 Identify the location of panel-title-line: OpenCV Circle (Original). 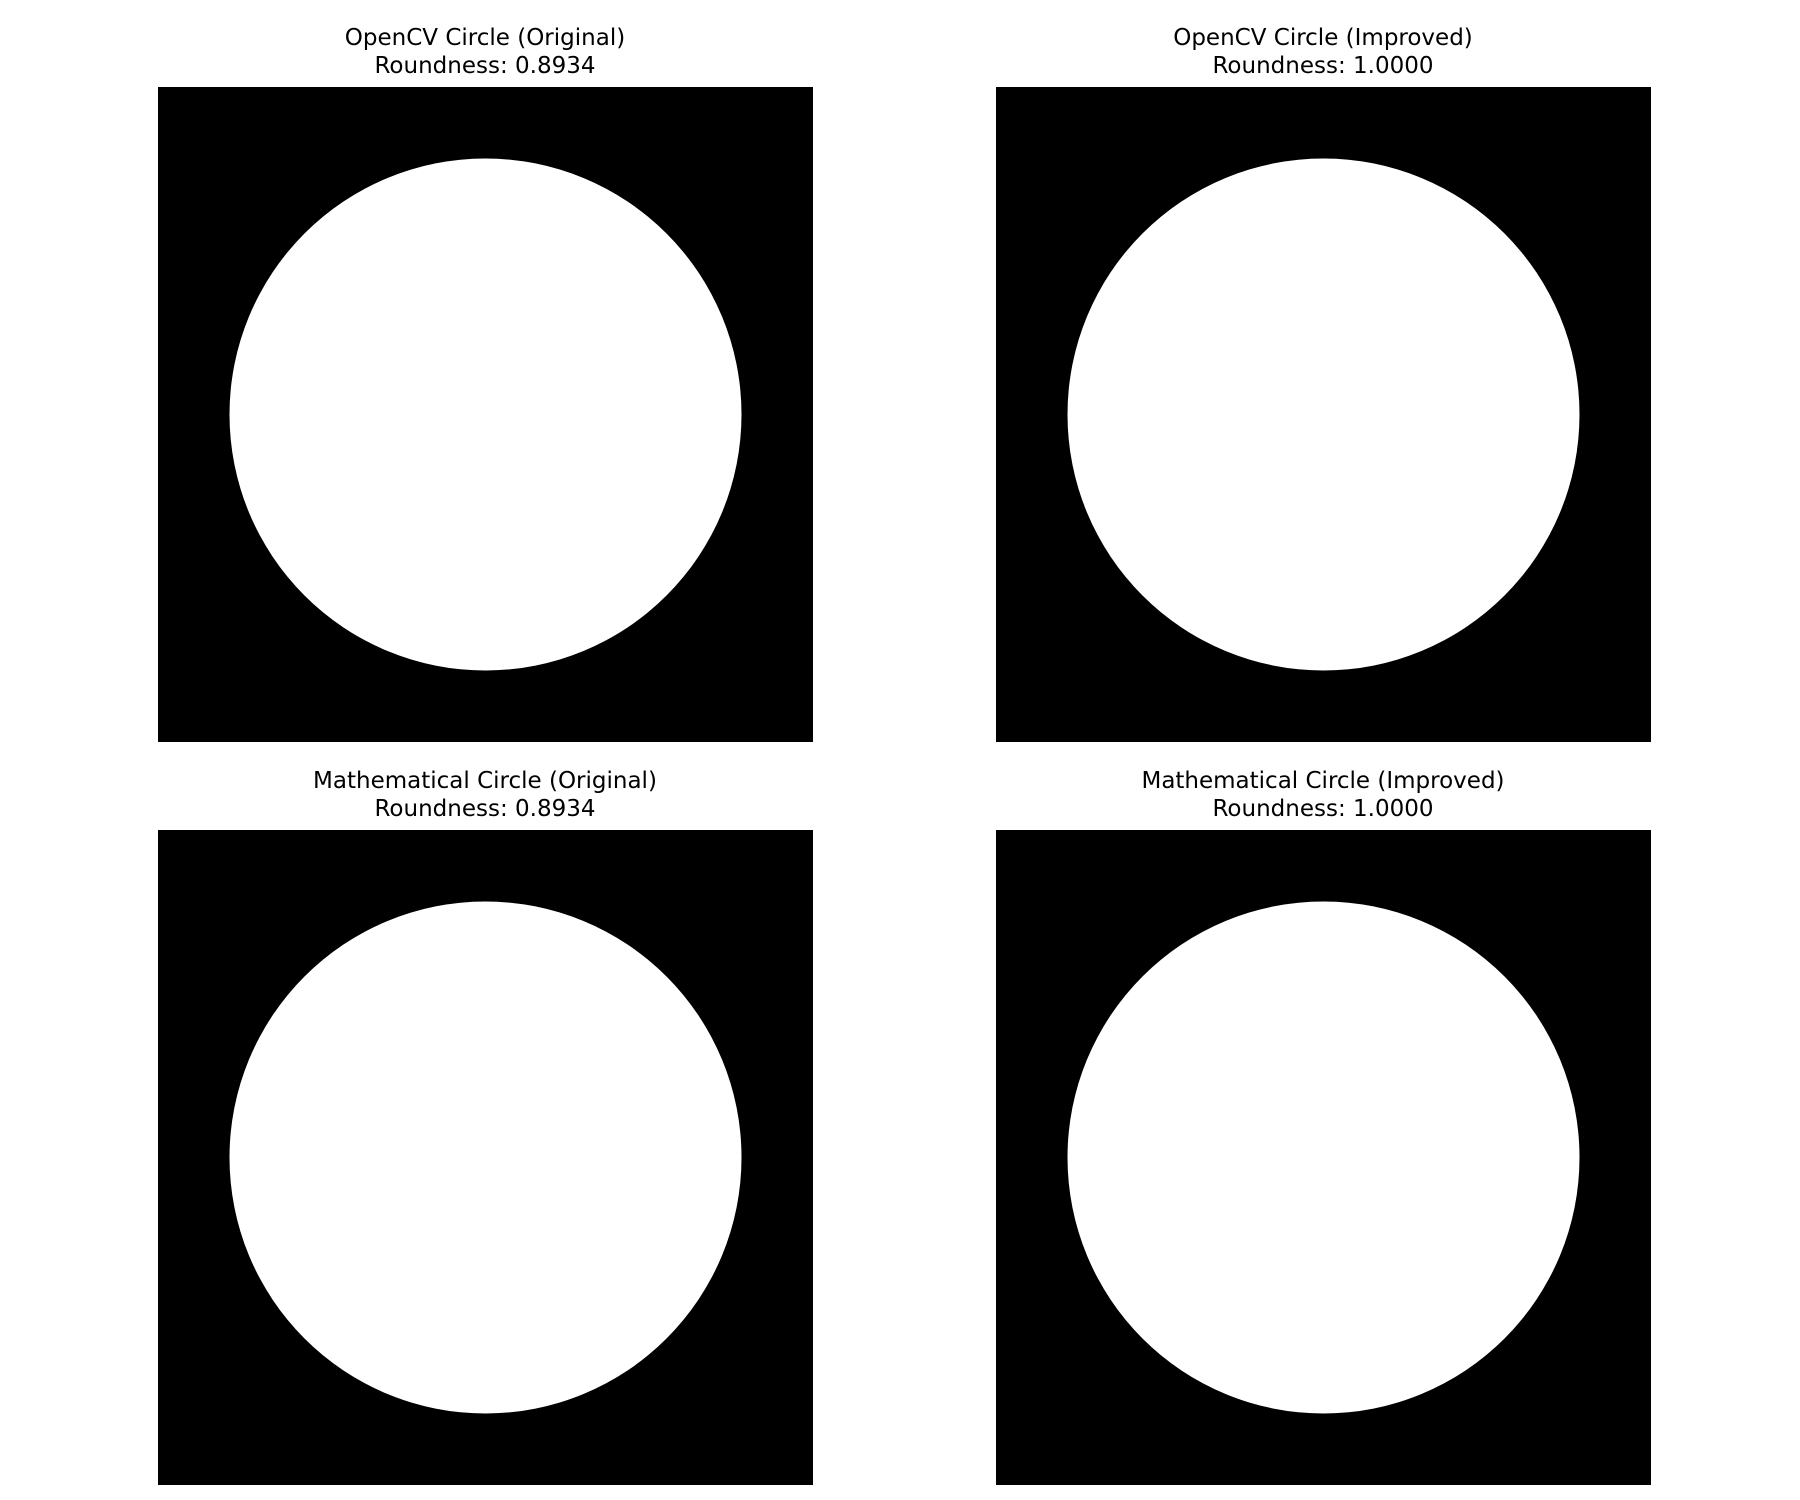
(485, 38).